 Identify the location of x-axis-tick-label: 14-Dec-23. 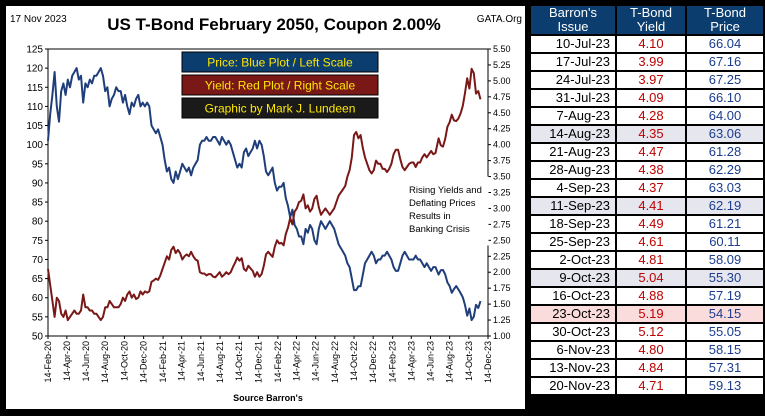
(488, 362).